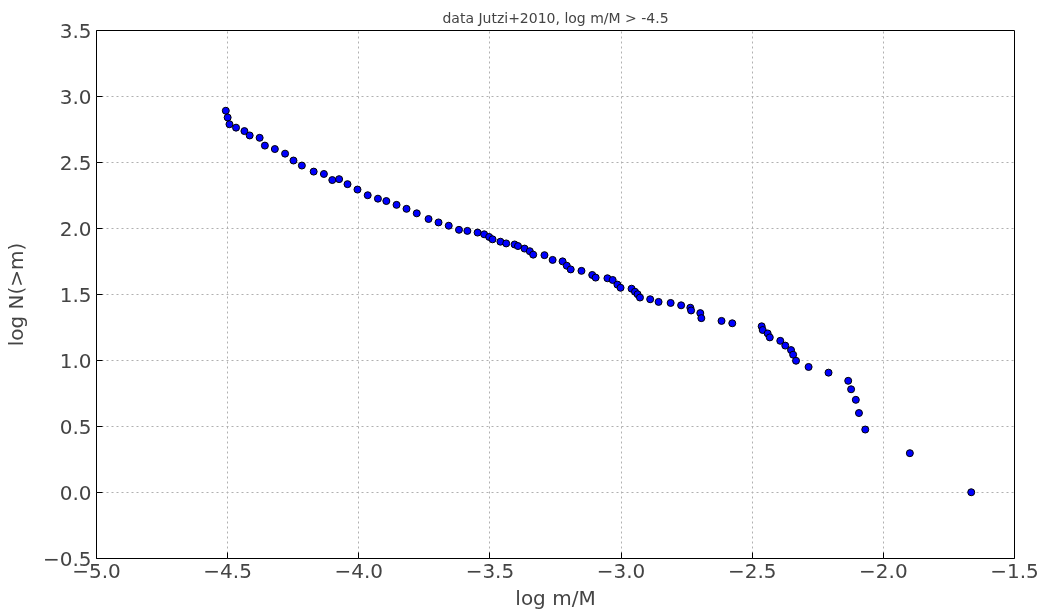  Describe the element at coordinates (75, 492) in the screenshot. I see `y-tick-label: 0.0` at that location.